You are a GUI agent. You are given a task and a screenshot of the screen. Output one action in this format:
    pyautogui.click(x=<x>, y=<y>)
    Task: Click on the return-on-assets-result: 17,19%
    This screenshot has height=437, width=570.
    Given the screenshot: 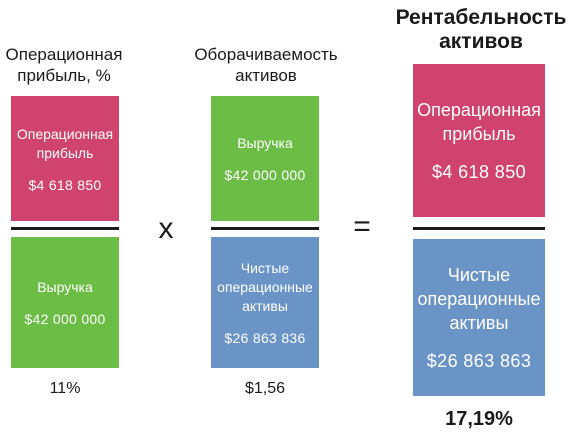 What is the action you would take?
    pyautogui.click(x=479, y=419)
    